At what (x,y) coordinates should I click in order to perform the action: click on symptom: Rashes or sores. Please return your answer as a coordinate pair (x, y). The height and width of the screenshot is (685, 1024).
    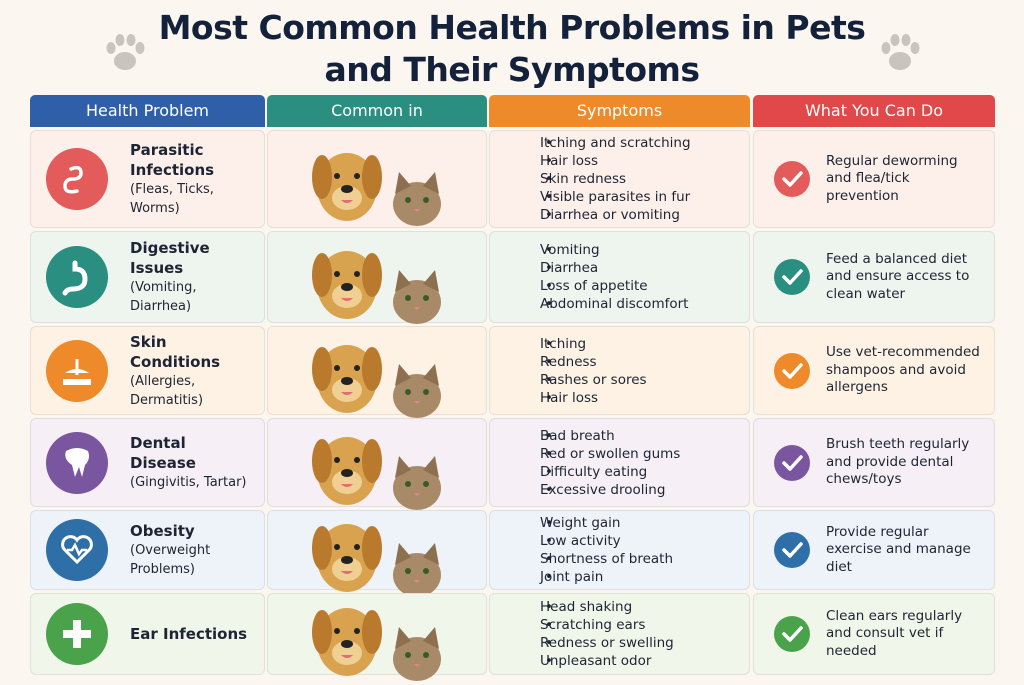
    Looking at the image, I should click on (593, 380).